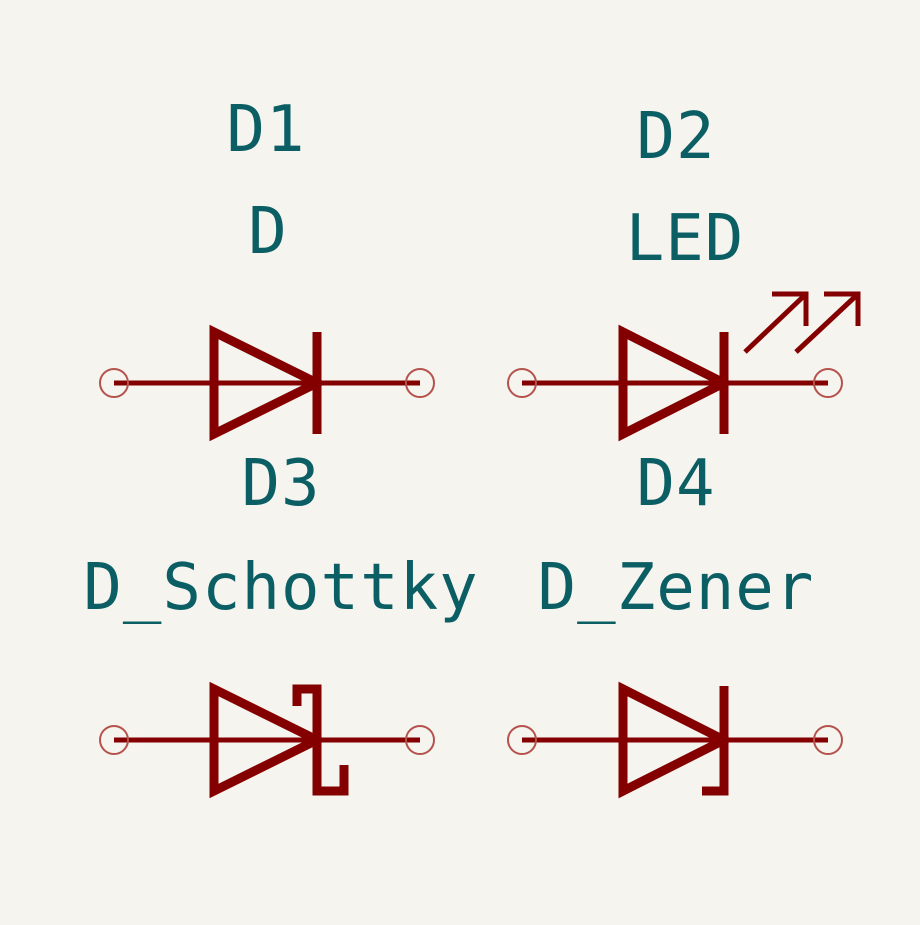 The image size is (920, 925). What do you see at coordinates (676, 588) in the screenshot?
I see `d4-value: D_Zener` at bounding box center [676, 588].